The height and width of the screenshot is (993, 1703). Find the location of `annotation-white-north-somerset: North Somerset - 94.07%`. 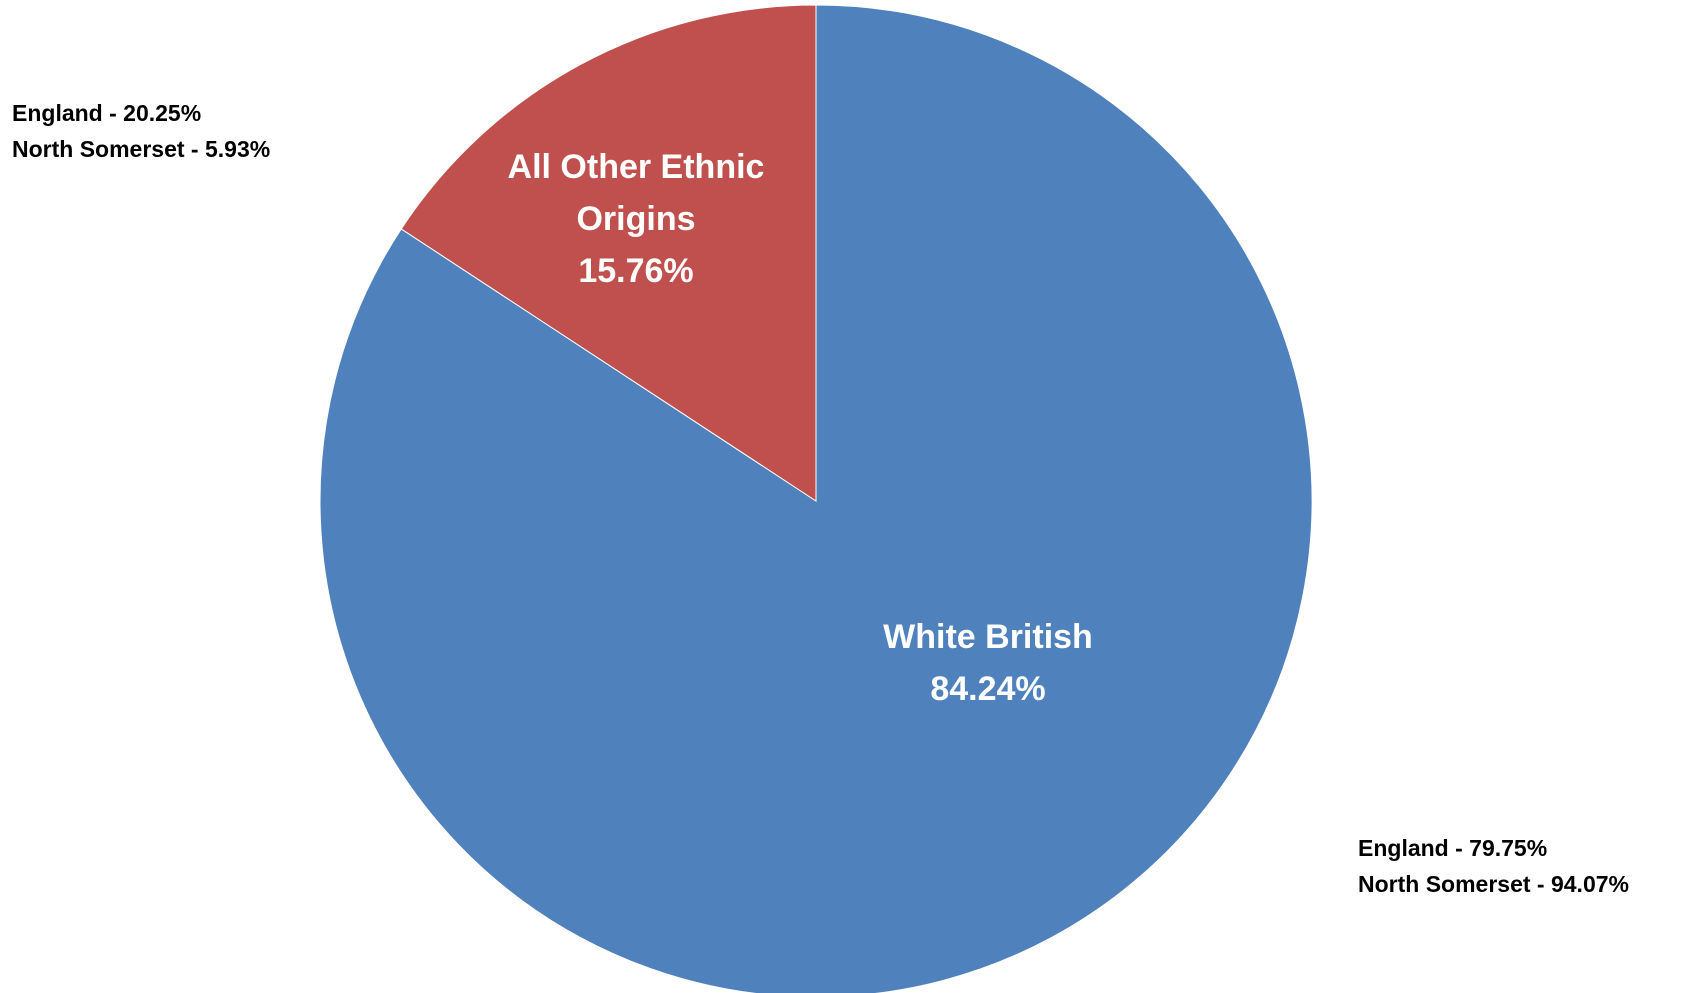

annotation-white-north-somerset: North Somerset - 94.07% is located at coordinates (1493, 884).